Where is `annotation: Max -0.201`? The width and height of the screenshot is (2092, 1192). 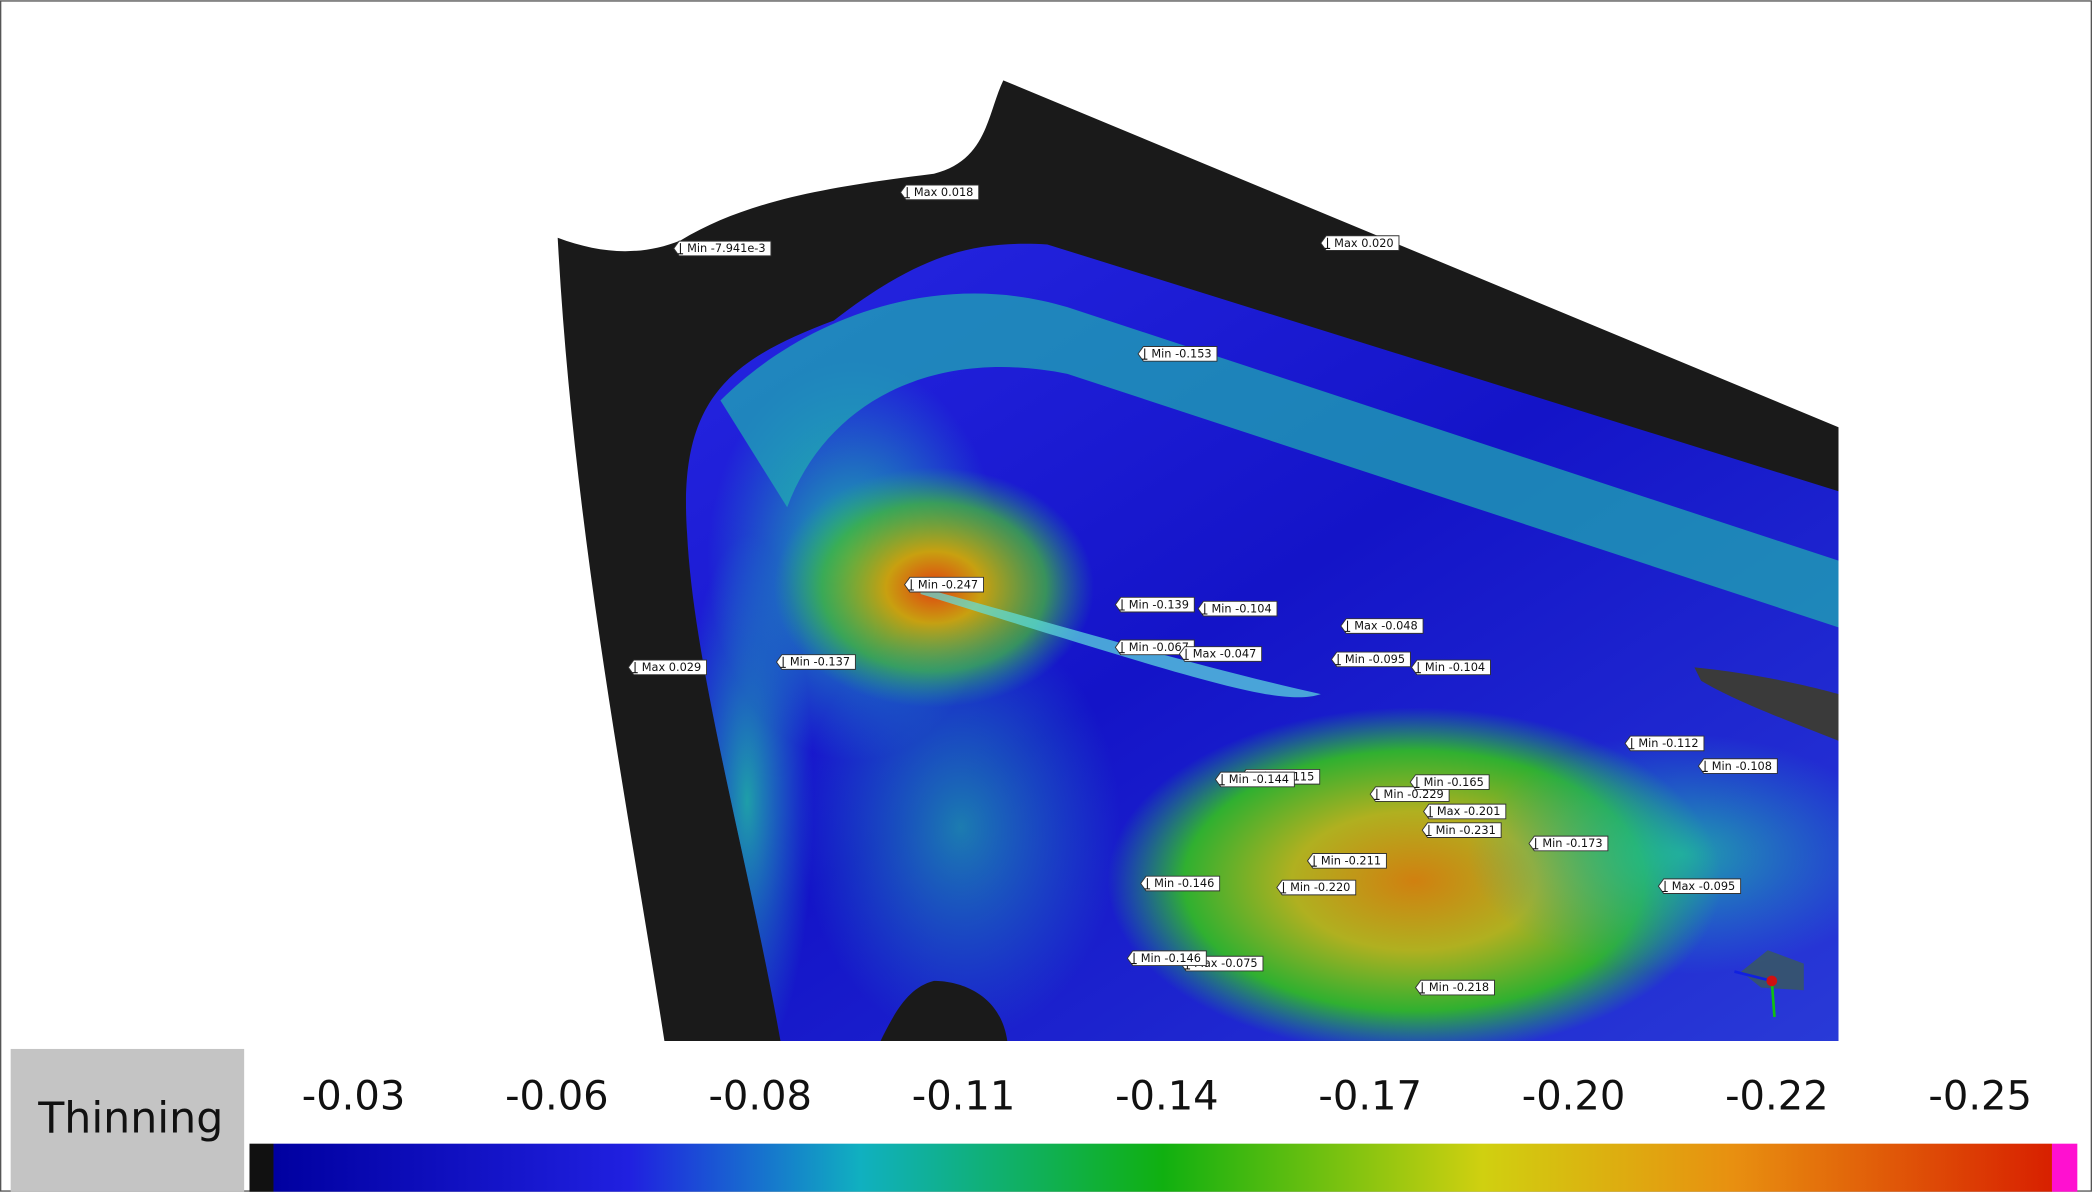
annotation: Max -0.201 is located at coordinates (1464, 811).